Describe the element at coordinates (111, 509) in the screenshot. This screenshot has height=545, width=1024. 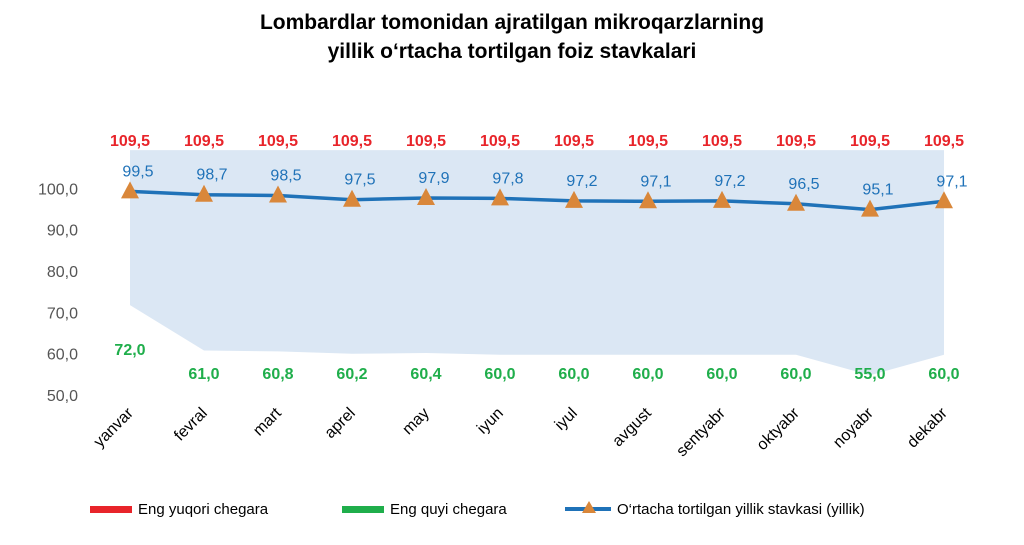
I see `legend-swatch-upper` at that location.